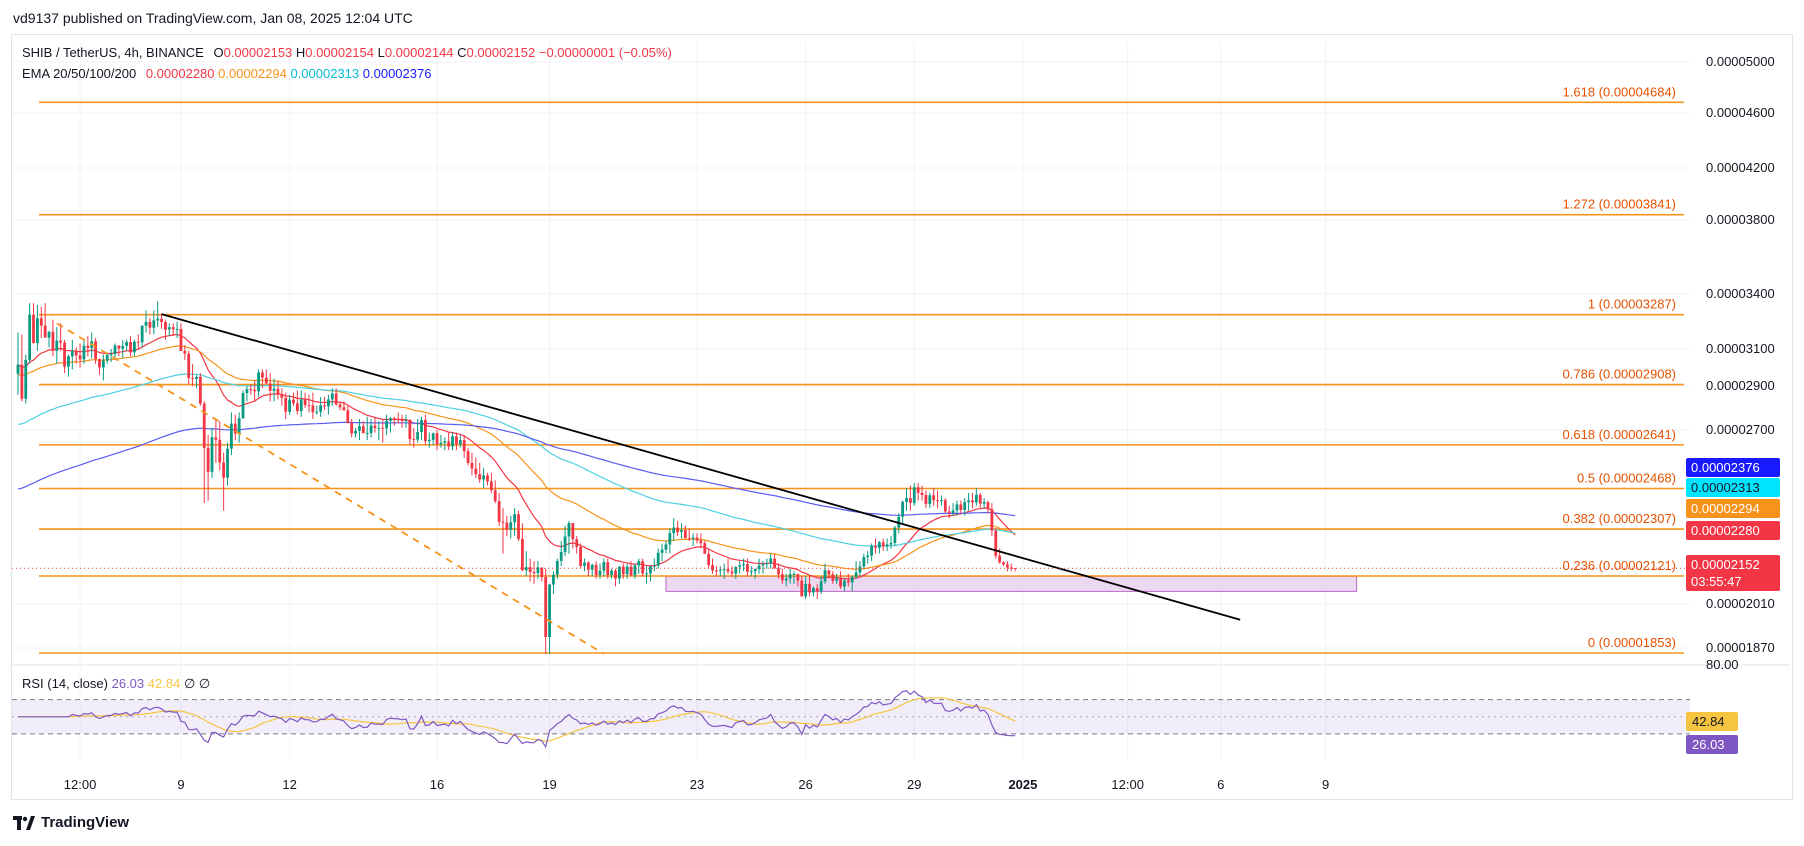 The width and height of the screenshot is (1804, 846). What do you see at coordinates (113, 52) in the screenshot?
I see `symbol-label: SHIB / TetherUS, 4h, BINANCE` at bounding box center [113, 52].